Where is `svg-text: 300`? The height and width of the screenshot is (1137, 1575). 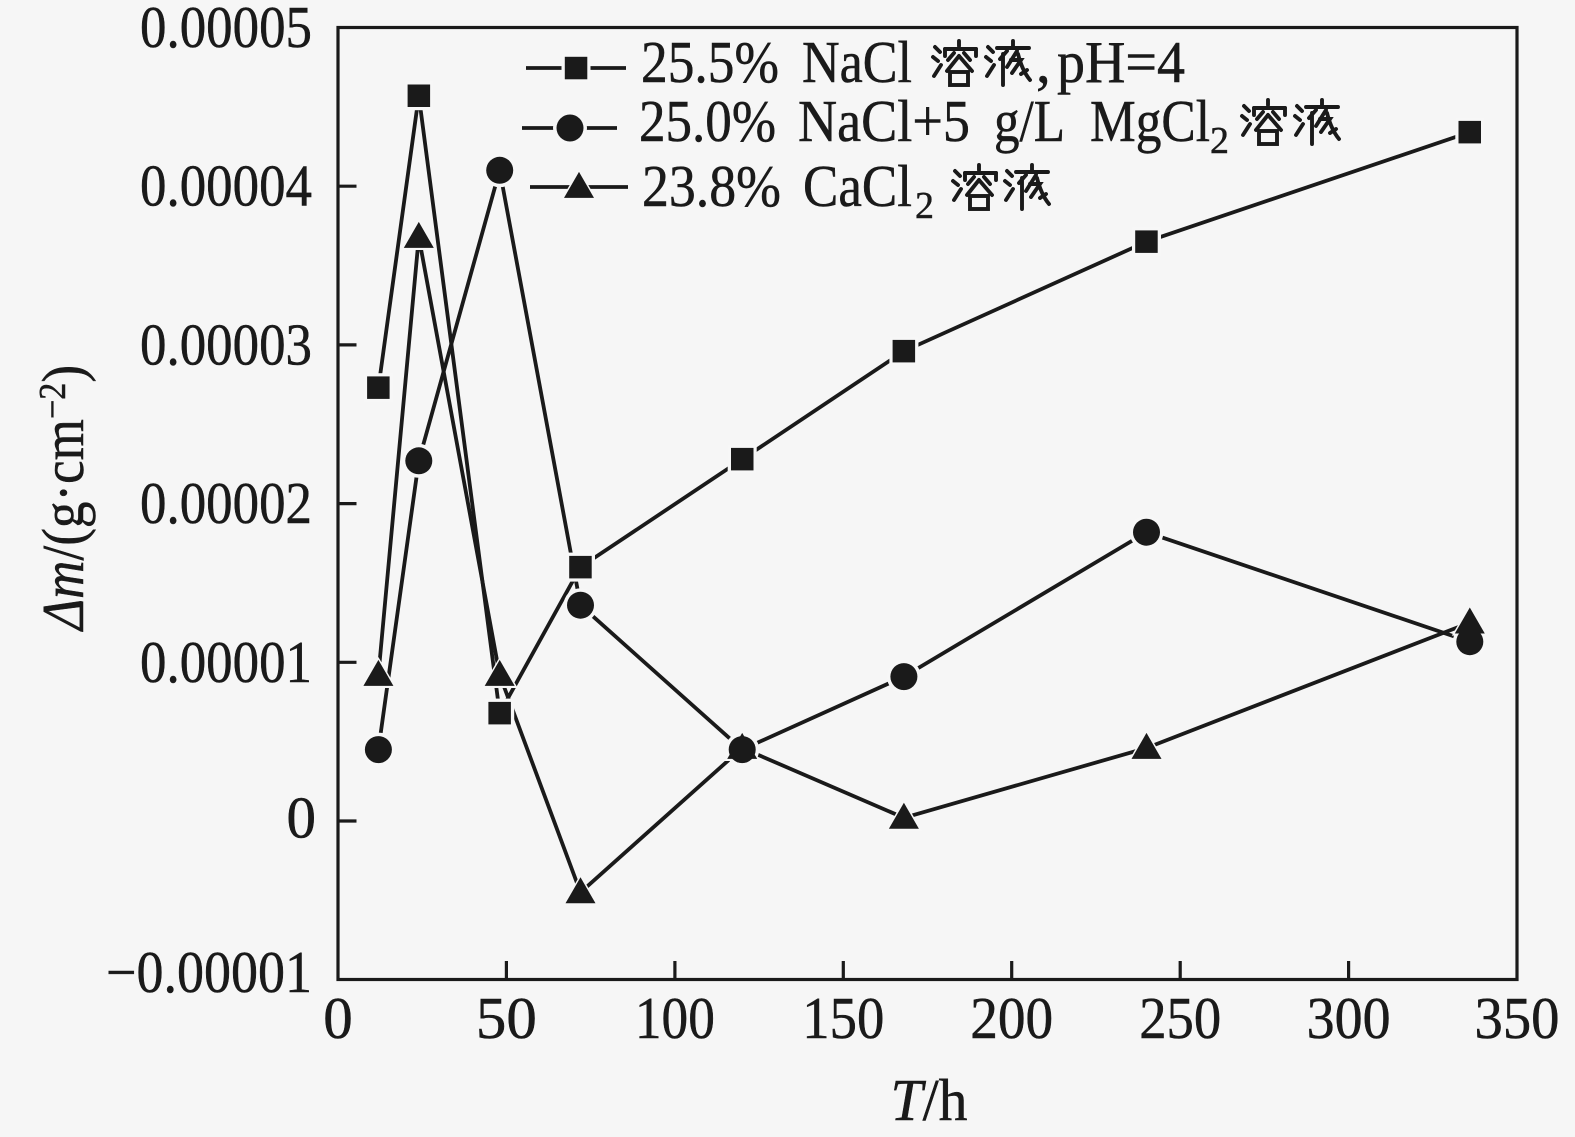 svg-text: 300 is located at coordinates (1349, 1018).